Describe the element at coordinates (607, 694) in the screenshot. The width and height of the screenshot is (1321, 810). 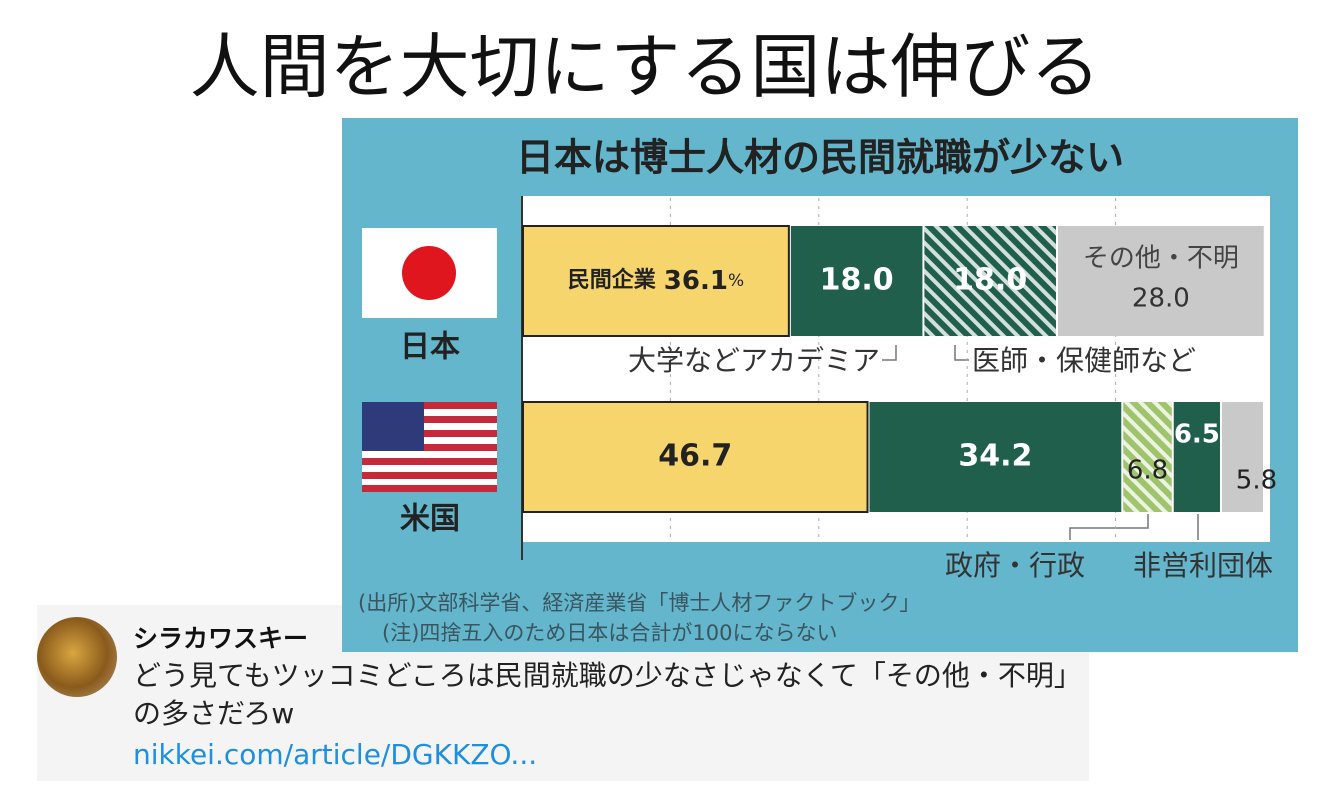
I see `tweet-text: どう見てもツッコミどころは民間就職の少なさじゃなくて「その他・不明」の多さだろw` at that location.